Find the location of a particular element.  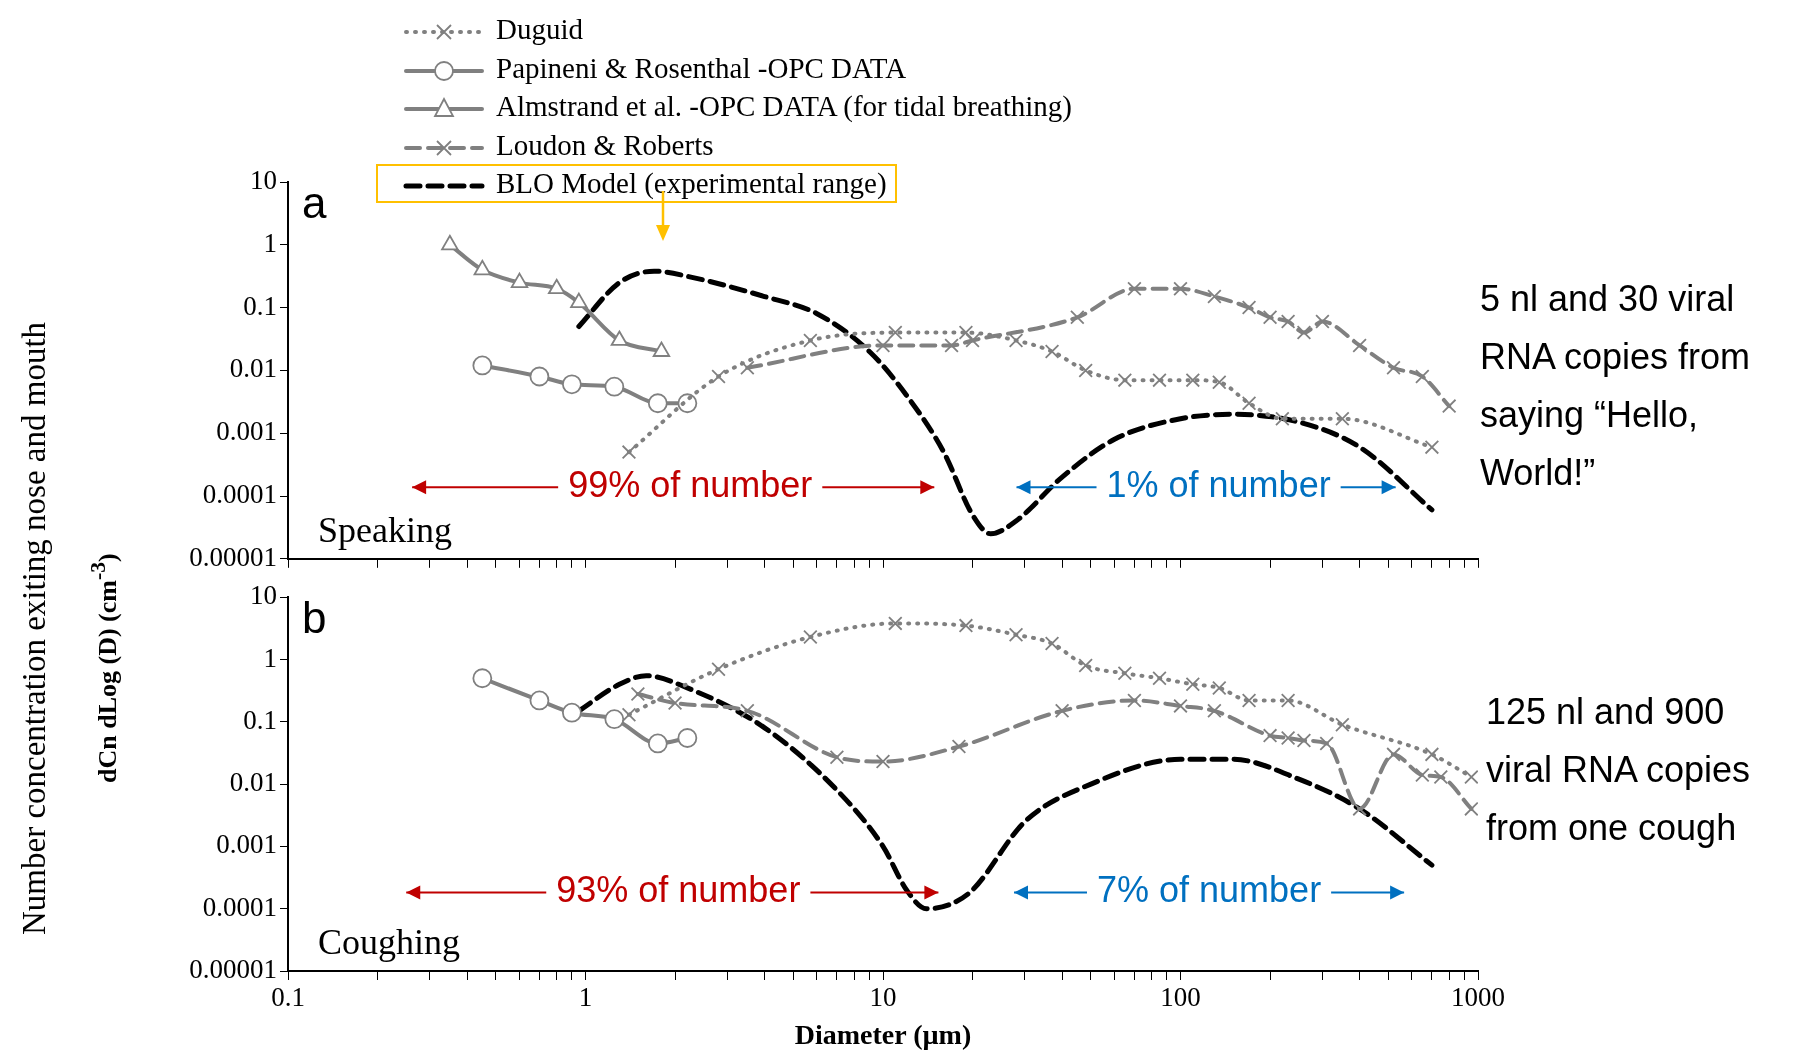

x-tick-label: 1000 is located at coordinates (1478, 997).